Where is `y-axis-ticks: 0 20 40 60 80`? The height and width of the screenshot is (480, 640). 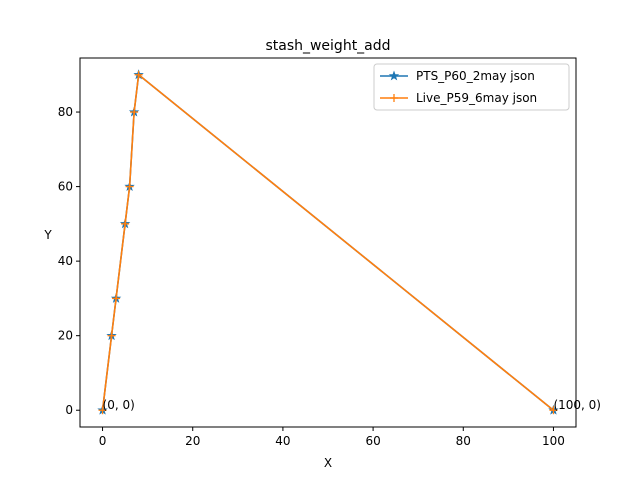
y-axis-ticks: 0 20 40 60 80 is located at coordinates (69, 261).